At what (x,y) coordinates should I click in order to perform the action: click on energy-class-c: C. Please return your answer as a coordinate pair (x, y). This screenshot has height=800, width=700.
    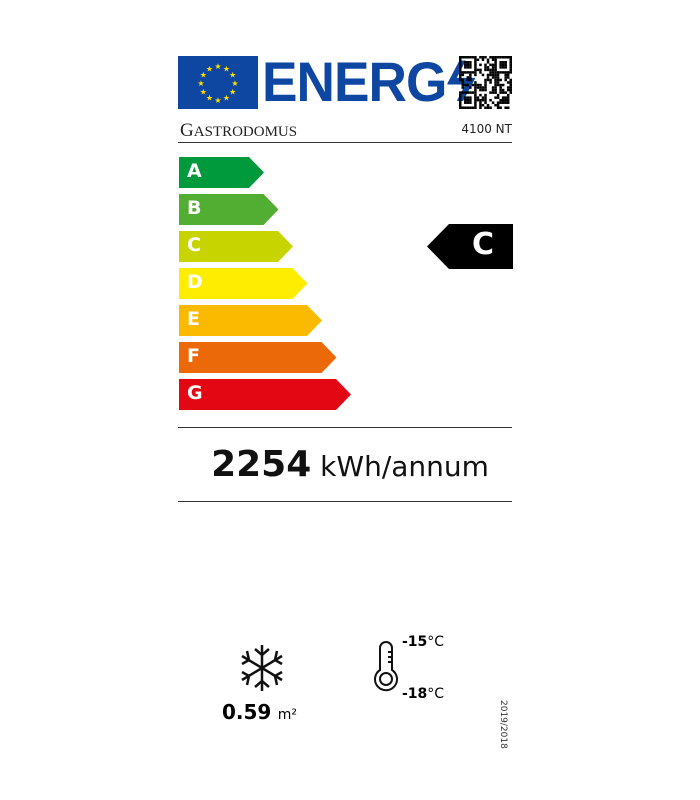
    Looking at the image, I should click on (236, 246).